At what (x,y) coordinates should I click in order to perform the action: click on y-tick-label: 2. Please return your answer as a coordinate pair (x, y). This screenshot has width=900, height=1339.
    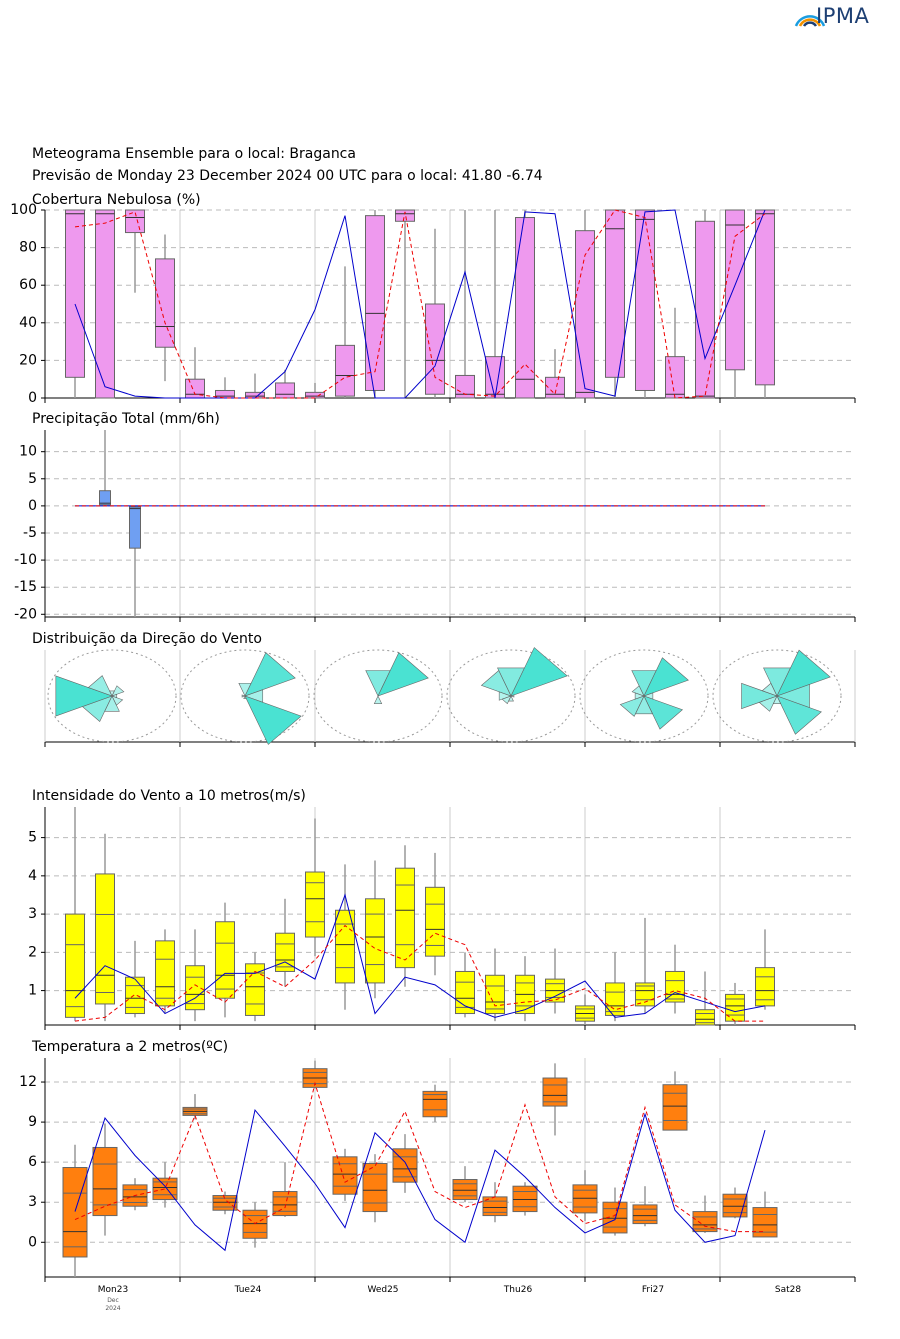
    Looking at the image, I should click on (32, 952).